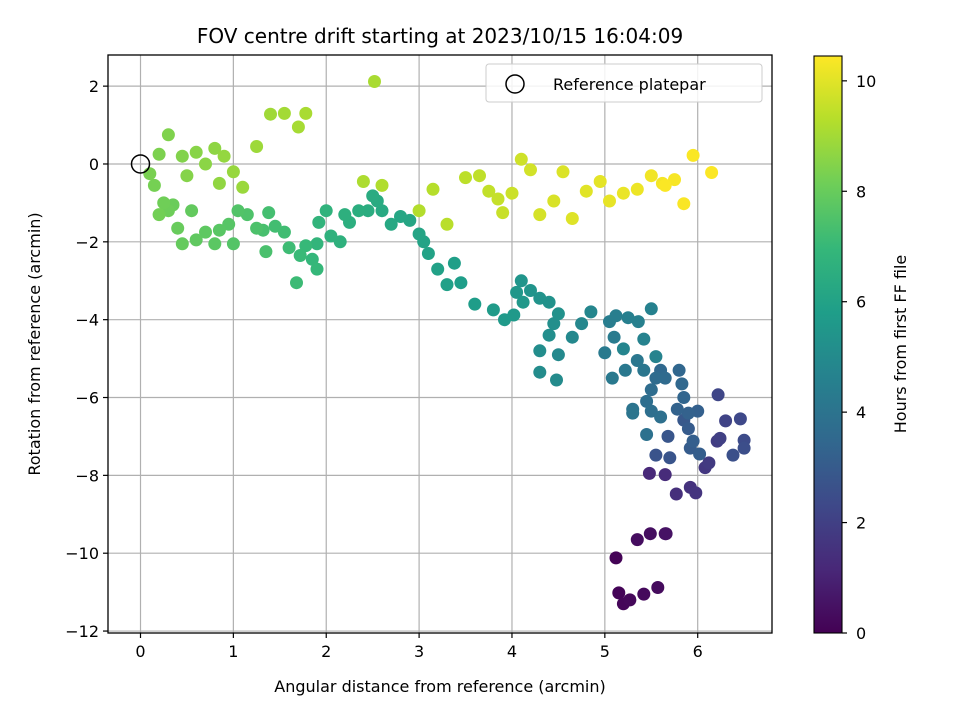  I want to click on colorbar-label: Hours from first FF file, so click(900, 344).